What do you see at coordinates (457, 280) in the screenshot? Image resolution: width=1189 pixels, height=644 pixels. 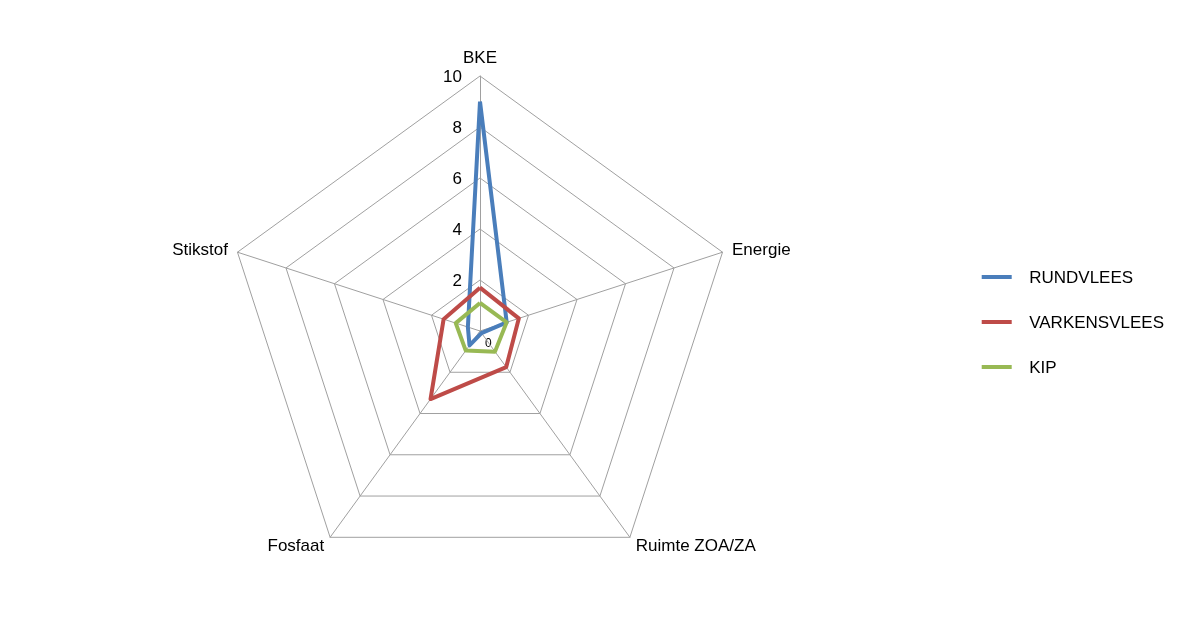 I see `y-tick-label: 2` at bounding box center [457, 280].